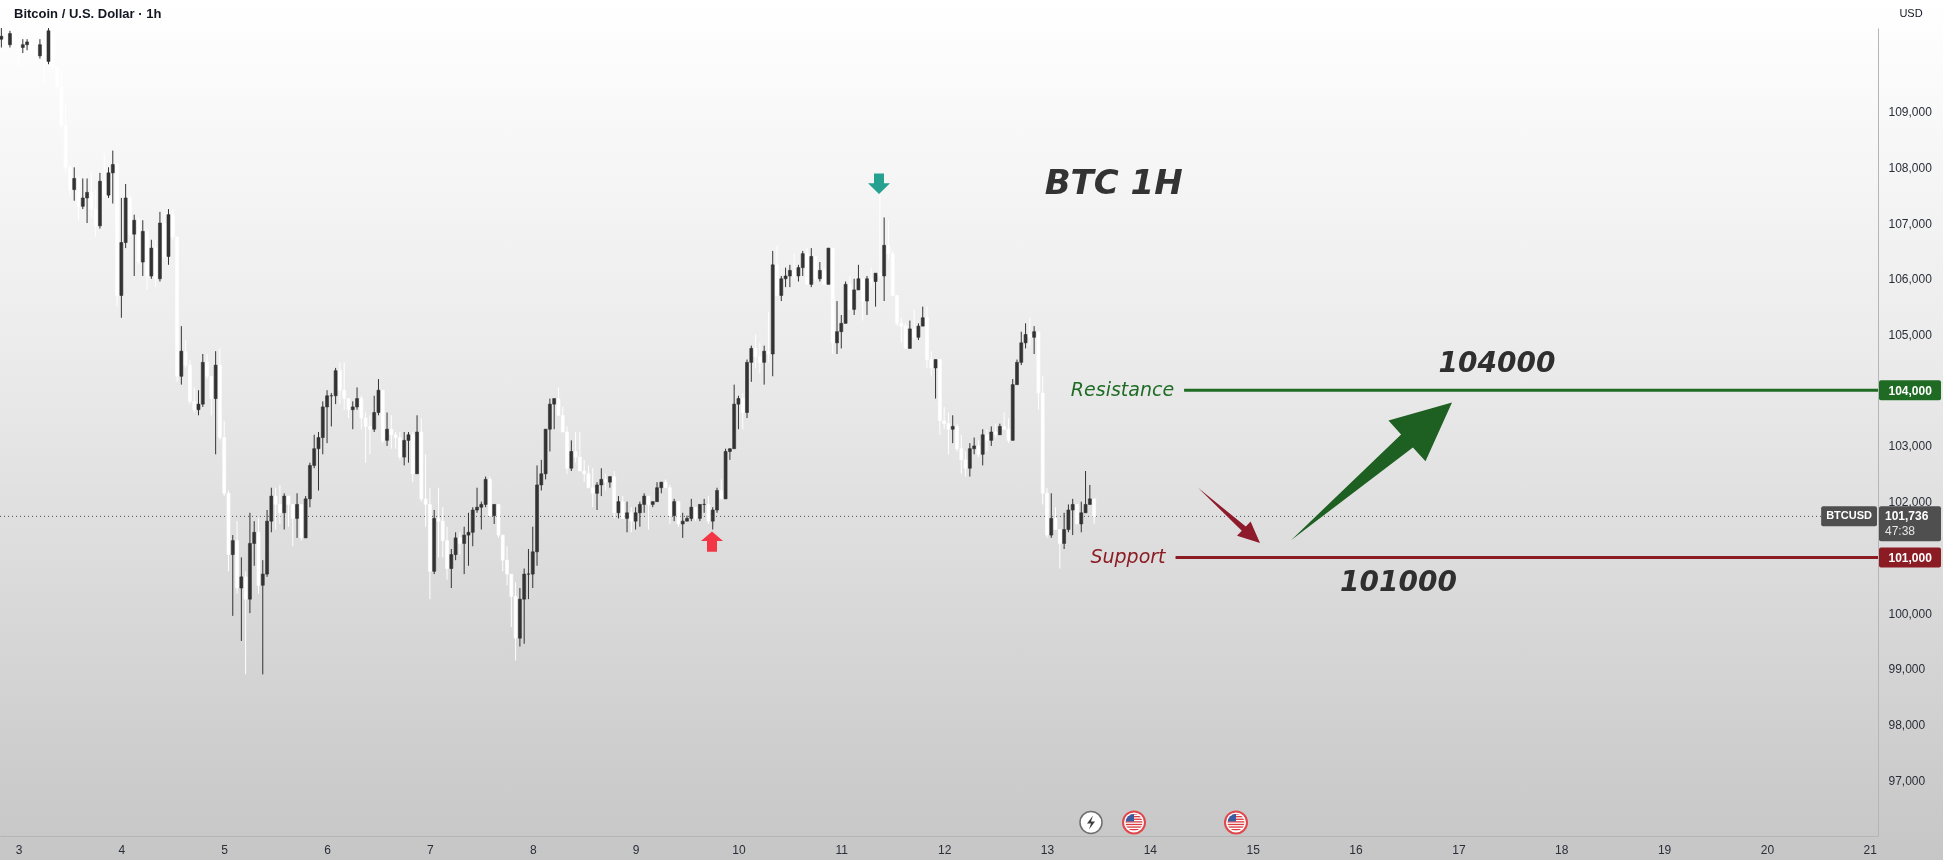 The width and height of the screenshot is (1943, 860). What do you see at coordinates (1870, 849) in the screenshot?
I see `x-tick-label: 21` at bounding box center [1870, 849].